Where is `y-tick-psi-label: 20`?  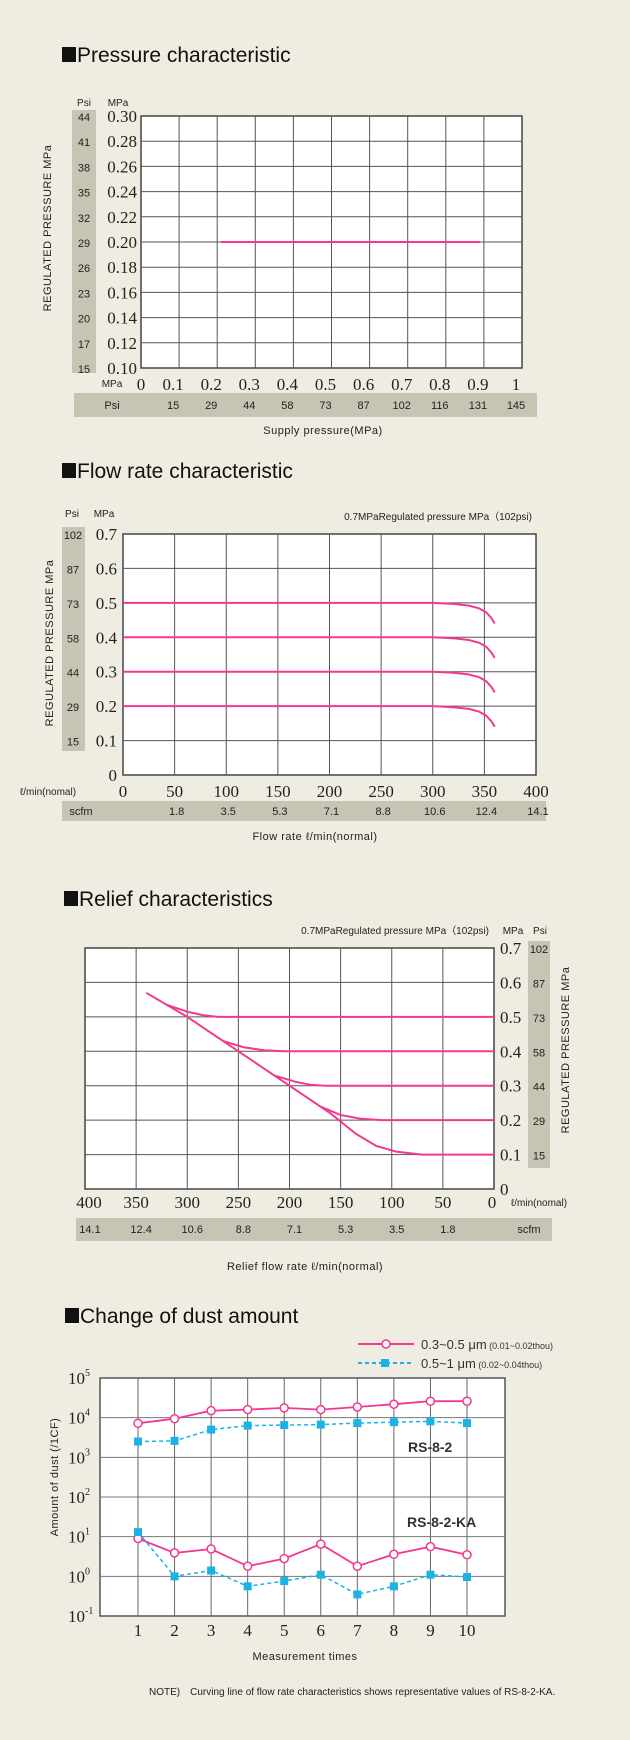
y-tick-psi-label: 20 is located at coordinates (84, 320).